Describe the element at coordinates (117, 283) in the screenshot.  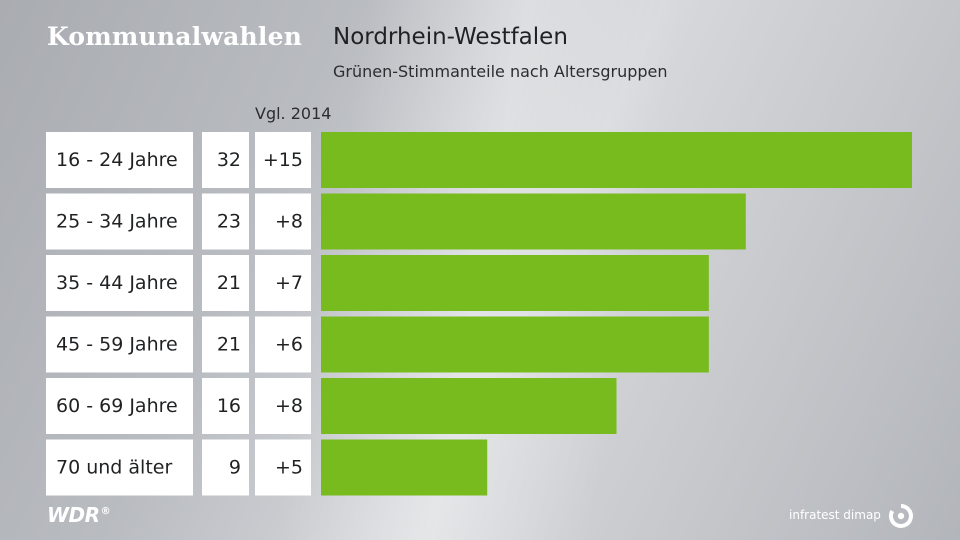
I see `category-label: 35 - 44 Jahre` at that location.